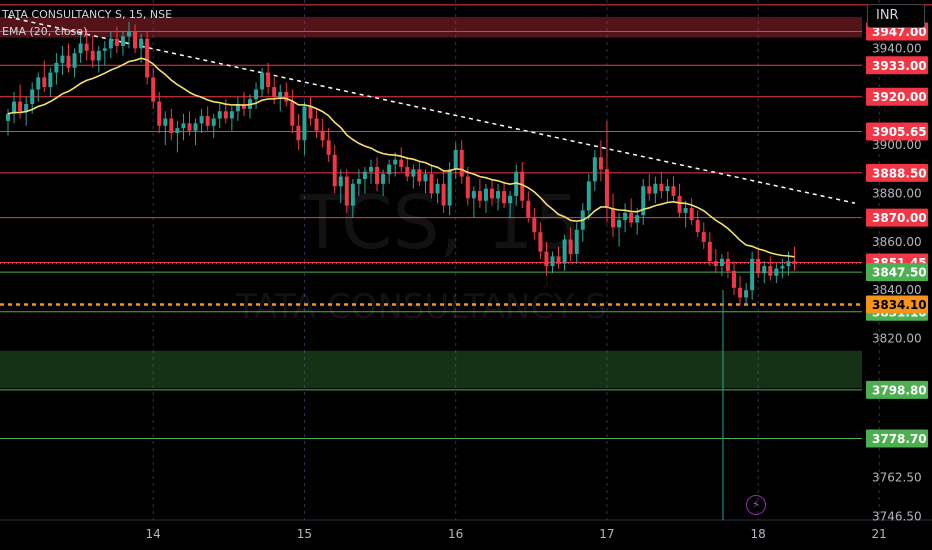  What do you see at coordinates (879, 534) in the screenshot?
I see `time-tick-label: 21` at bounding box center [879, 534].